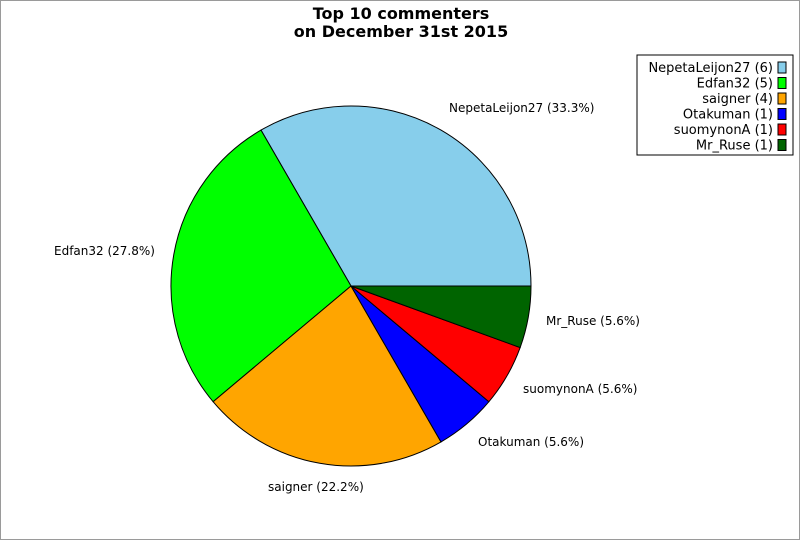  I want to click on legend-entry-mr-ruse: Mr_Ruse (1), so click(734, 146).